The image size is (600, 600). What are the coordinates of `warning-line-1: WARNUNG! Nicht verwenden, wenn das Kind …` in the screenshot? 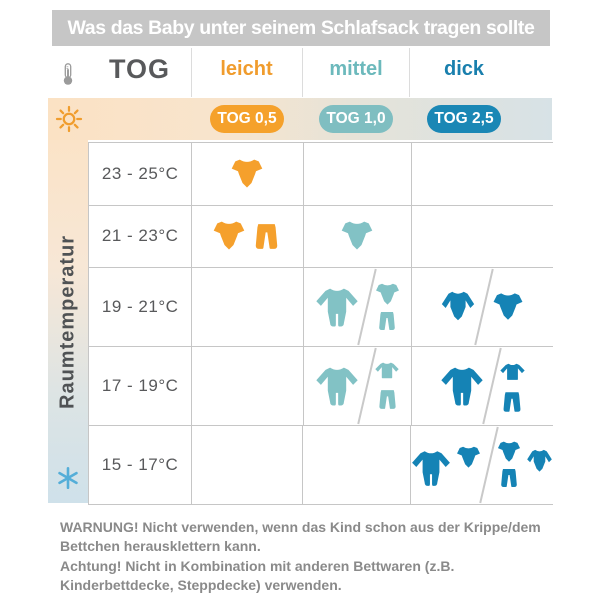 It's located at (300, 537).